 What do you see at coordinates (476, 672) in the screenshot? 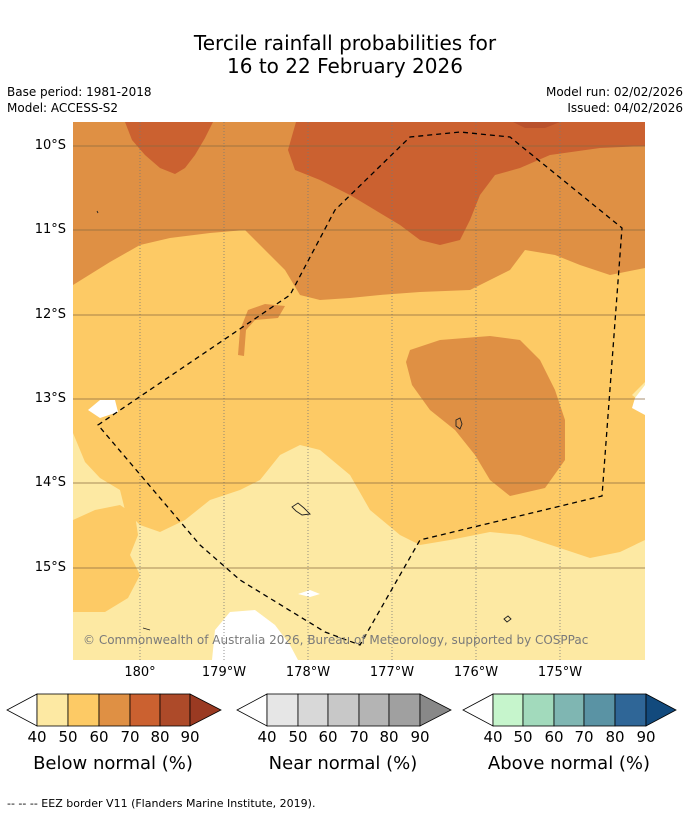
I see `lon-label: 176°W` at bounding box center [476, 672].